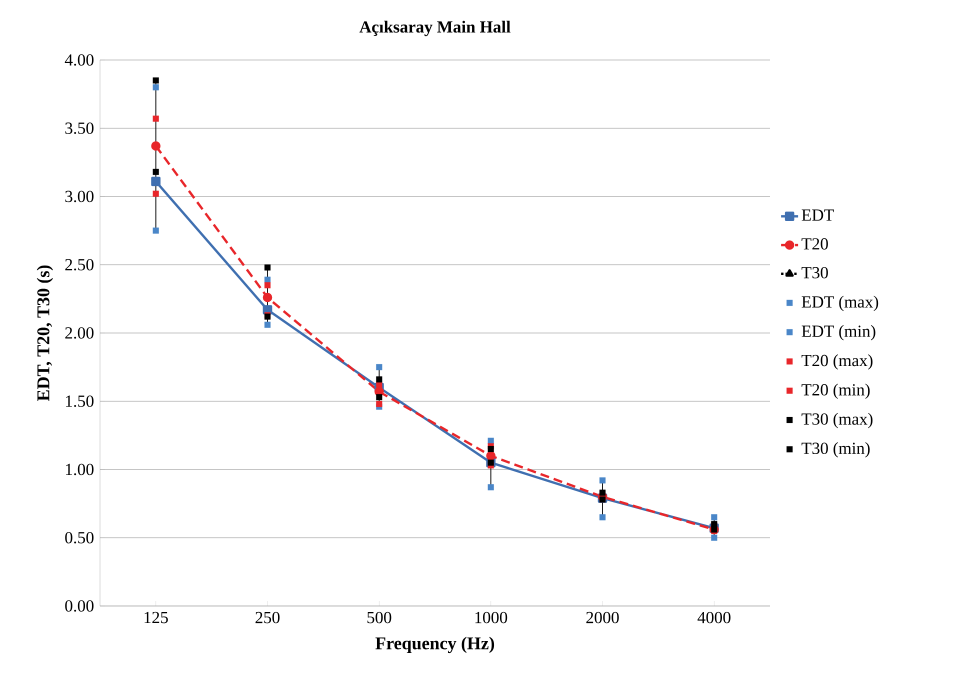  I want to click on y-axis-title: EDT, T20, T30 (s), so click(45, 333).